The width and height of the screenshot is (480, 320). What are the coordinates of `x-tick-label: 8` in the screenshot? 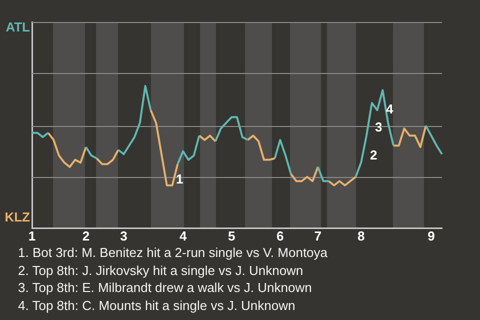 It's located at (361, 236).